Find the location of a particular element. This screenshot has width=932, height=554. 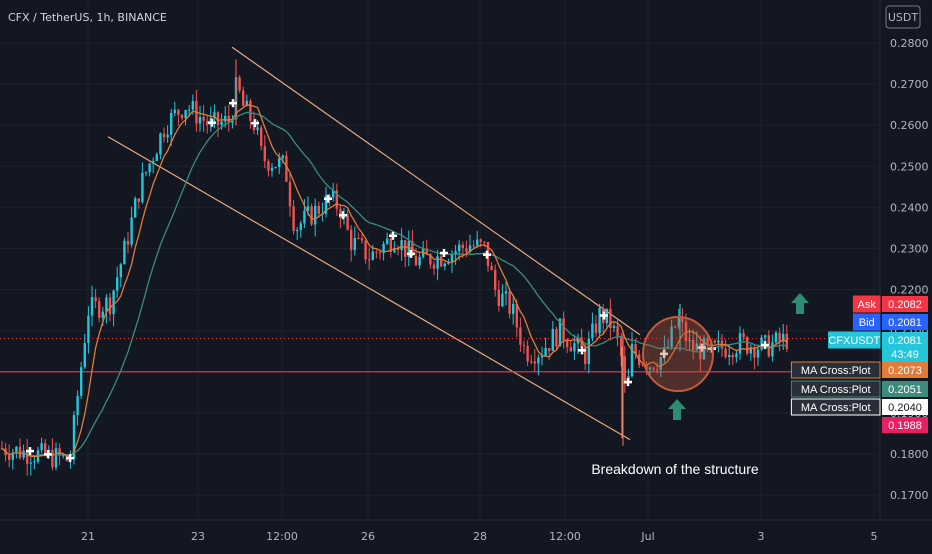

price-tag: Ask 0.2082 is located at coordinates (890, 304).